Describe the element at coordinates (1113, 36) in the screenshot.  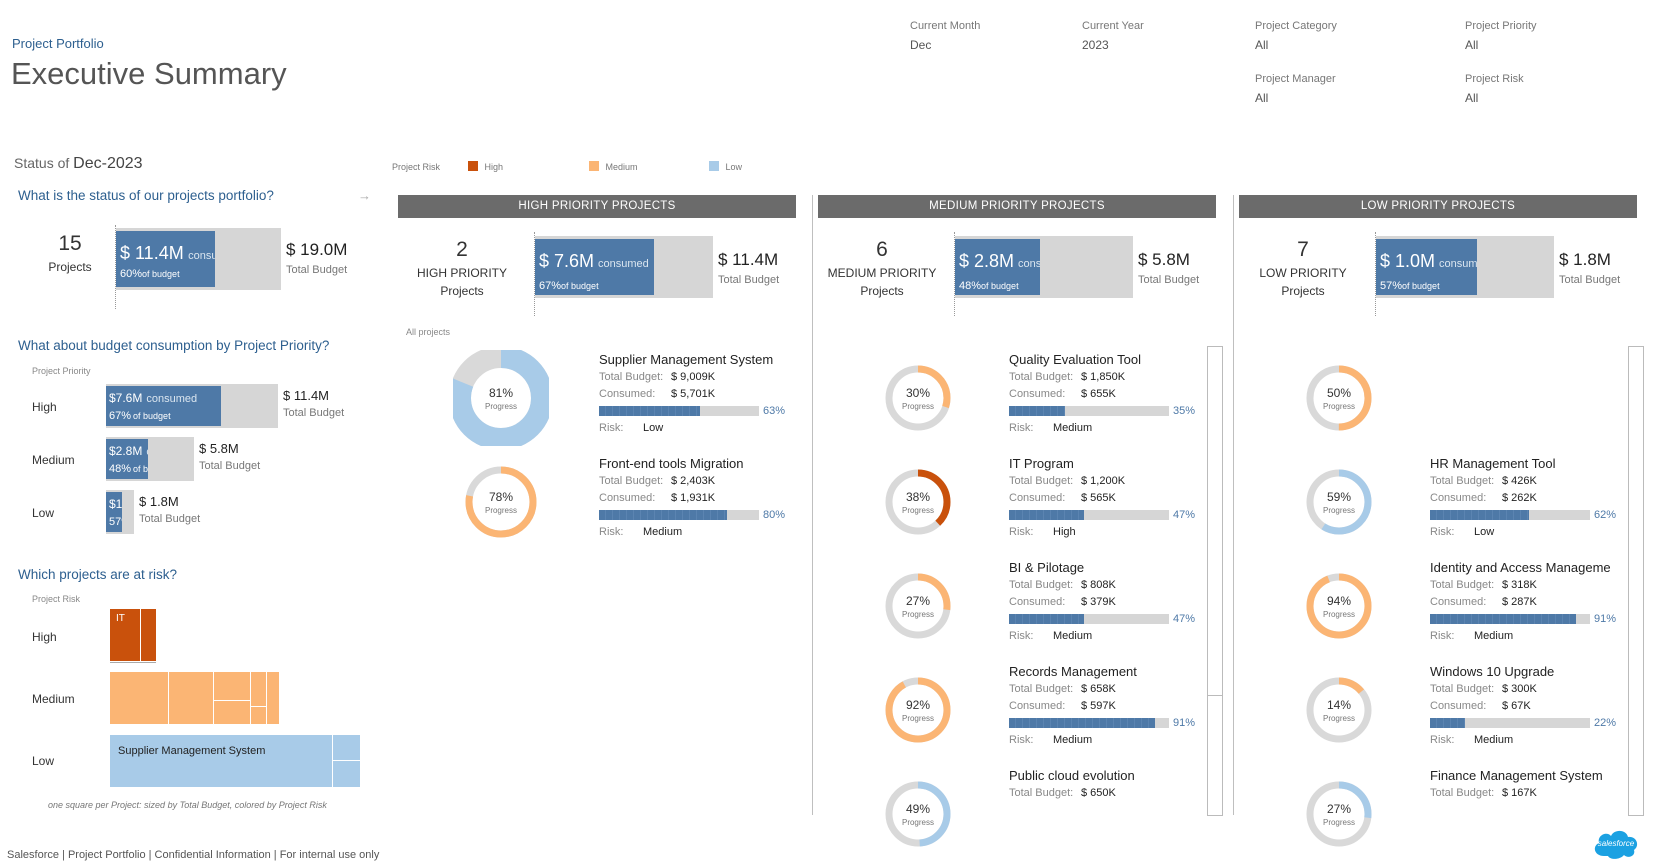
I see `filter-current-year: Current Year 2023` at that location.